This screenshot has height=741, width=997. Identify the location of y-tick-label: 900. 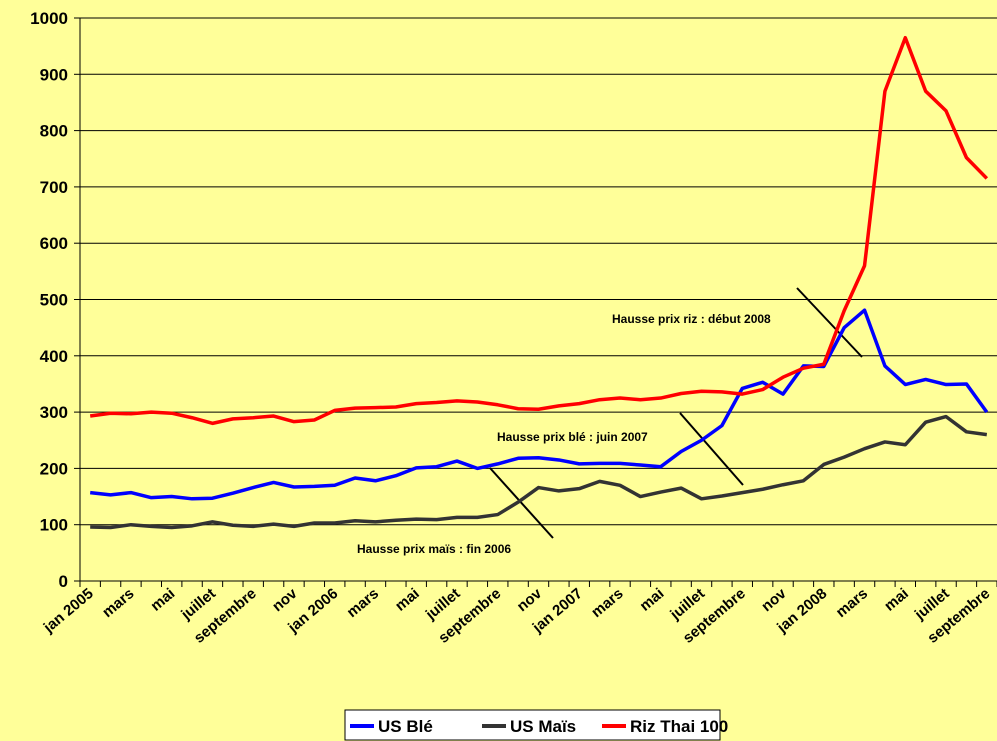
(54, 74).